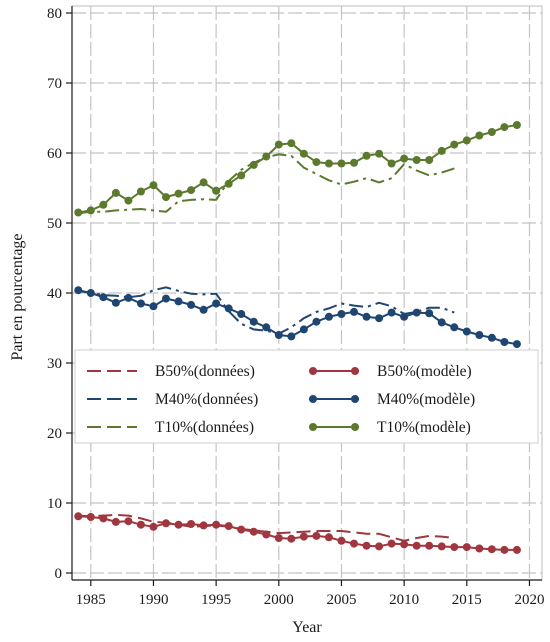  Describe the element at coordinates (54, 294) in the screenshot. I see `y-tick-label: 40` at that location.